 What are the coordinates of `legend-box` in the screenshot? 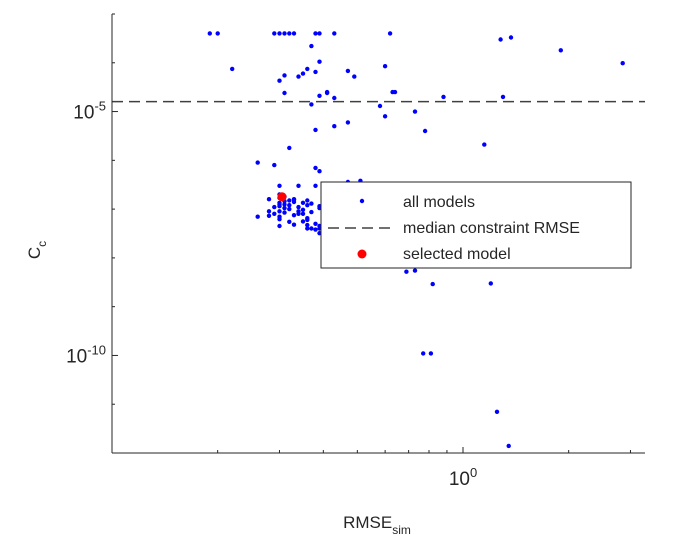 It's located at (476, 225).